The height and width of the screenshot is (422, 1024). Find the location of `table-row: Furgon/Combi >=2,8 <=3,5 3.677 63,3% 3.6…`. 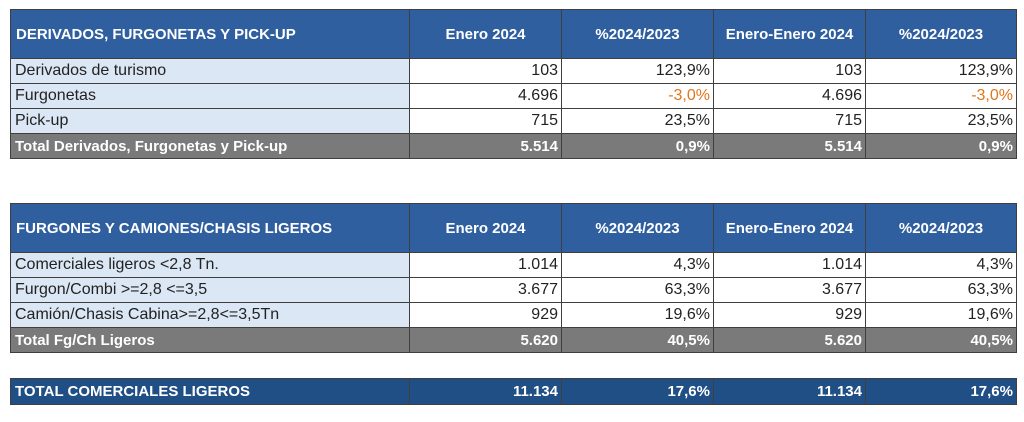

table-row: Furgon/Combi >=2,8 <=3,5 3.677 63,3% 3.6… is located at coordinates (513, 290).